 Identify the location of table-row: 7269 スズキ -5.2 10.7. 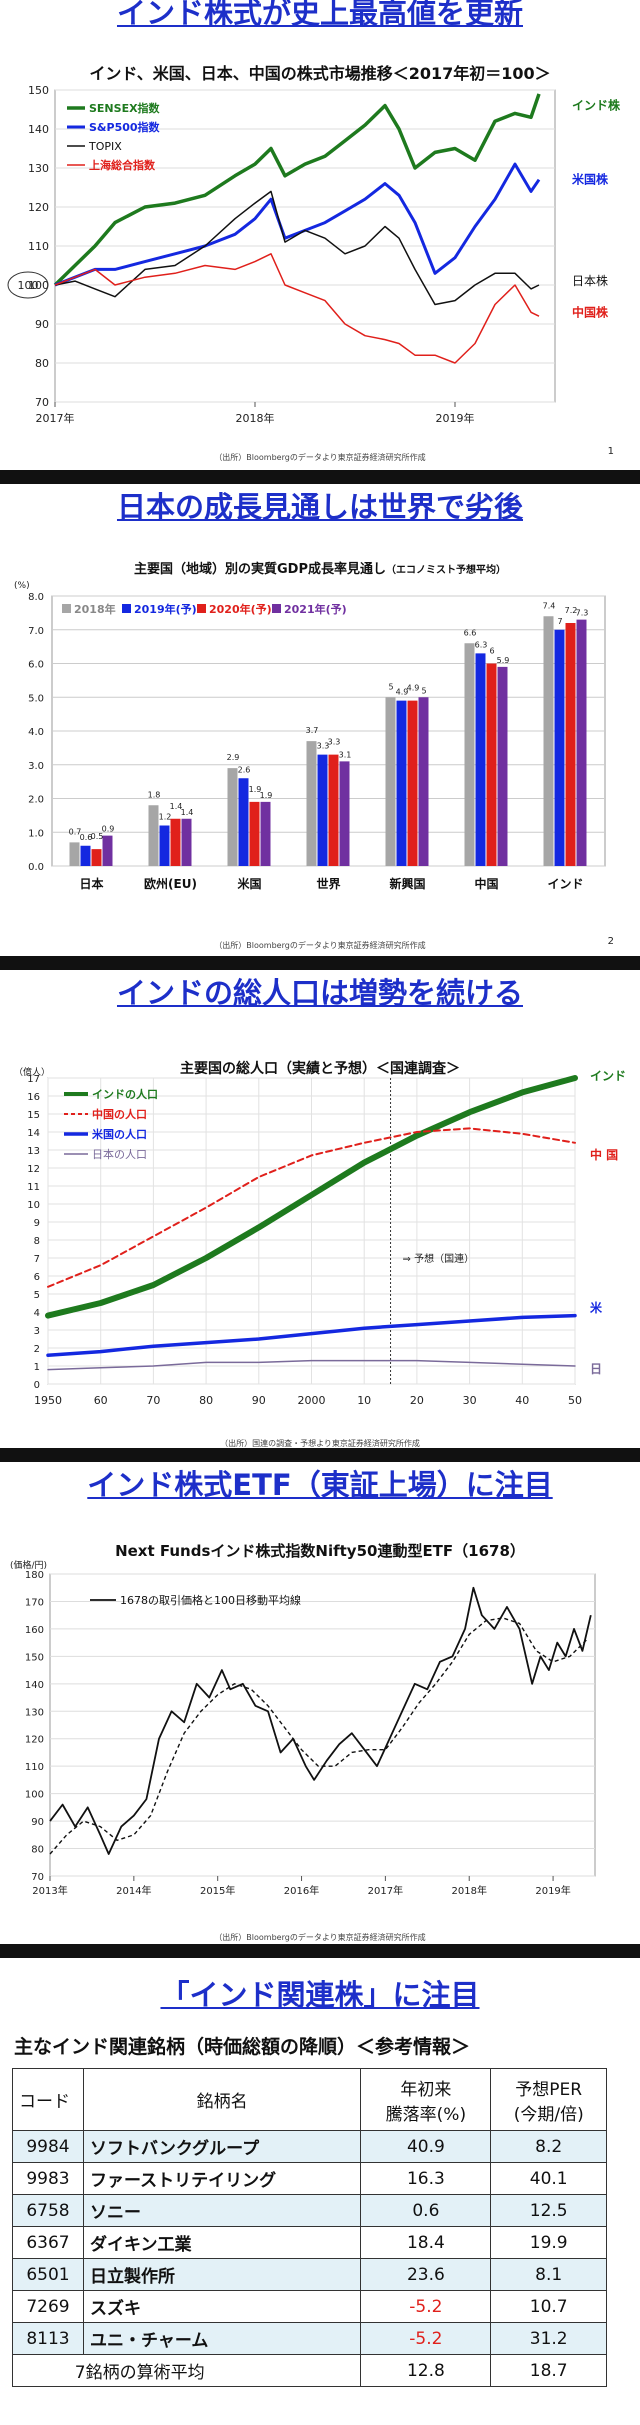
(309, 2306).